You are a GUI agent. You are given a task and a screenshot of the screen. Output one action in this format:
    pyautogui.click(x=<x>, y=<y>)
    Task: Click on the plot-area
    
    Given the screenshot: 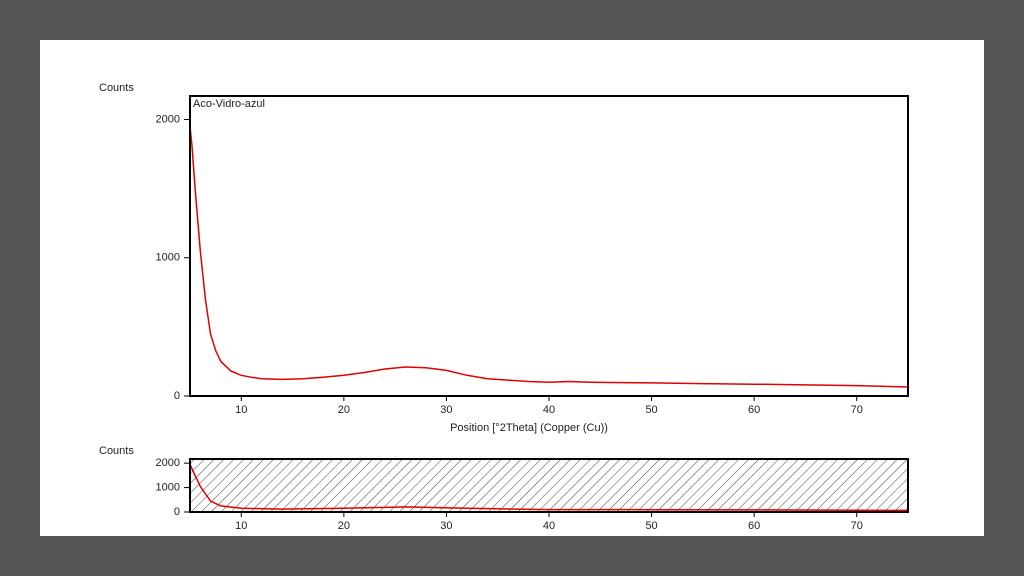 What is the action you would take?
    pyautogui.click(x=549, y=485)
    